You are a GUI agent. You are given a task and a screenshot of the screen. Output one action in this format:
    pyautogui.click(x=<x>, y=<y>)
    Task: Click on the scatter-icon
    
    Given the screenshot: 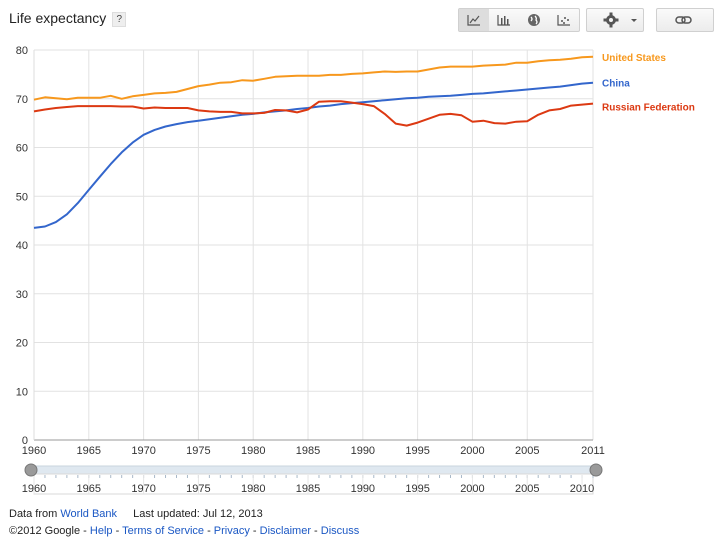 What is the action you would take?
    pyautogui.click(x=563, y=20)
    